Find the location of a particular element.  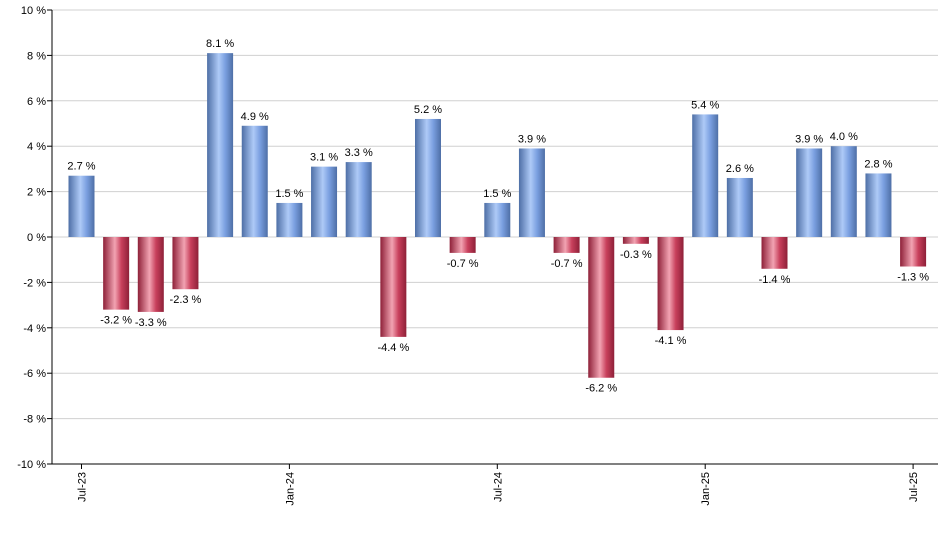

data-label: -6.2 % is located at coordinates (601, 389).